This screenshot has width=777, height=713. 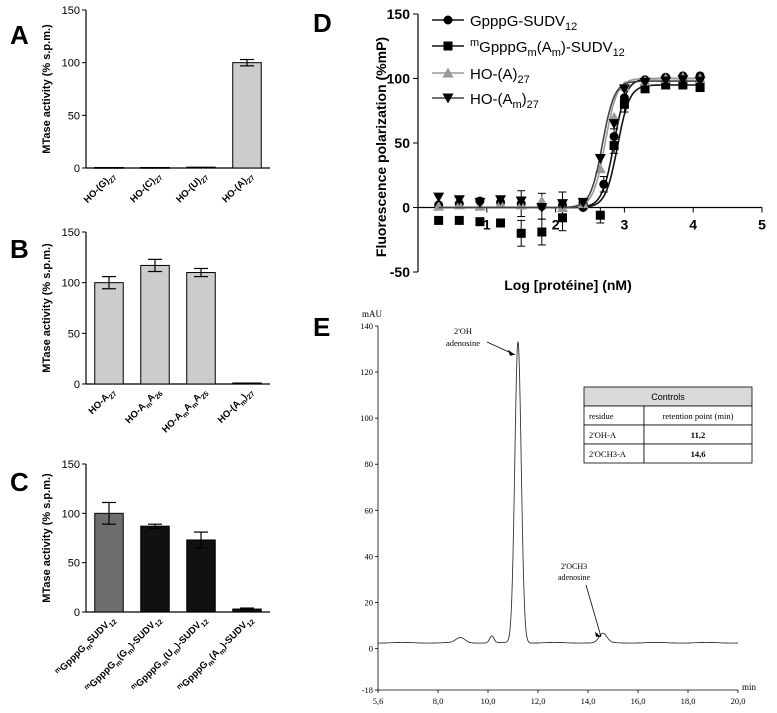 I want to click on panel-d-x-tick-label: 5, so click(x=762, y=225).